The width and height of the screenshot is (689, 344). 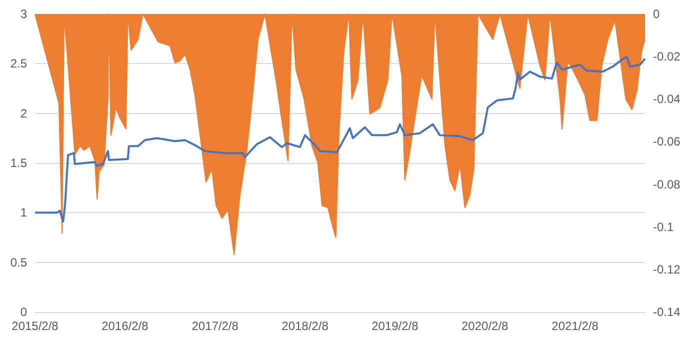 What do you see at coordinates (305, 326) in the screenshot?
I see `x-tick-label: 2018/2/8` at bounding box center [305, 326].